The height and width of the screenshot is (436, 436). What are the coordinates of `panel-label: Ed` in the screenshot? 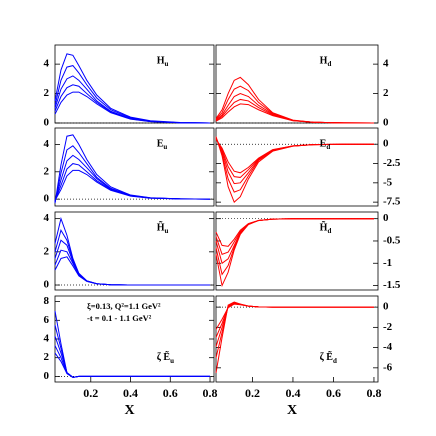 It's located at (325, 144).